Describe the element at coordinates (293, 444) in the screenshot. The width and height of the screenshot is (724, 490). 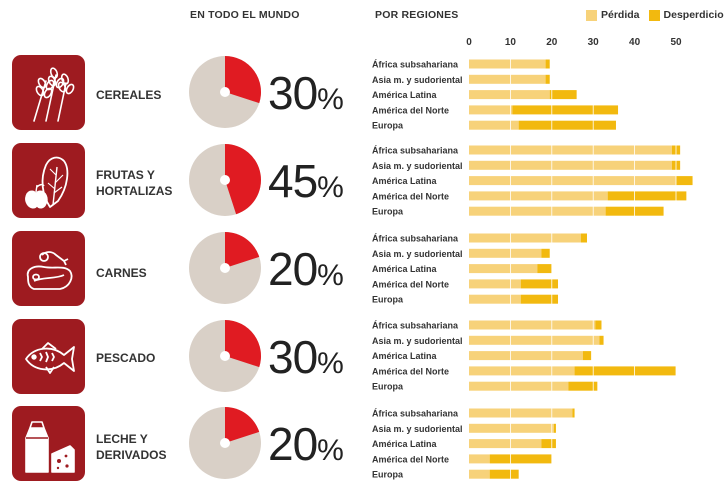
I see `percent-value: 20` at that location.